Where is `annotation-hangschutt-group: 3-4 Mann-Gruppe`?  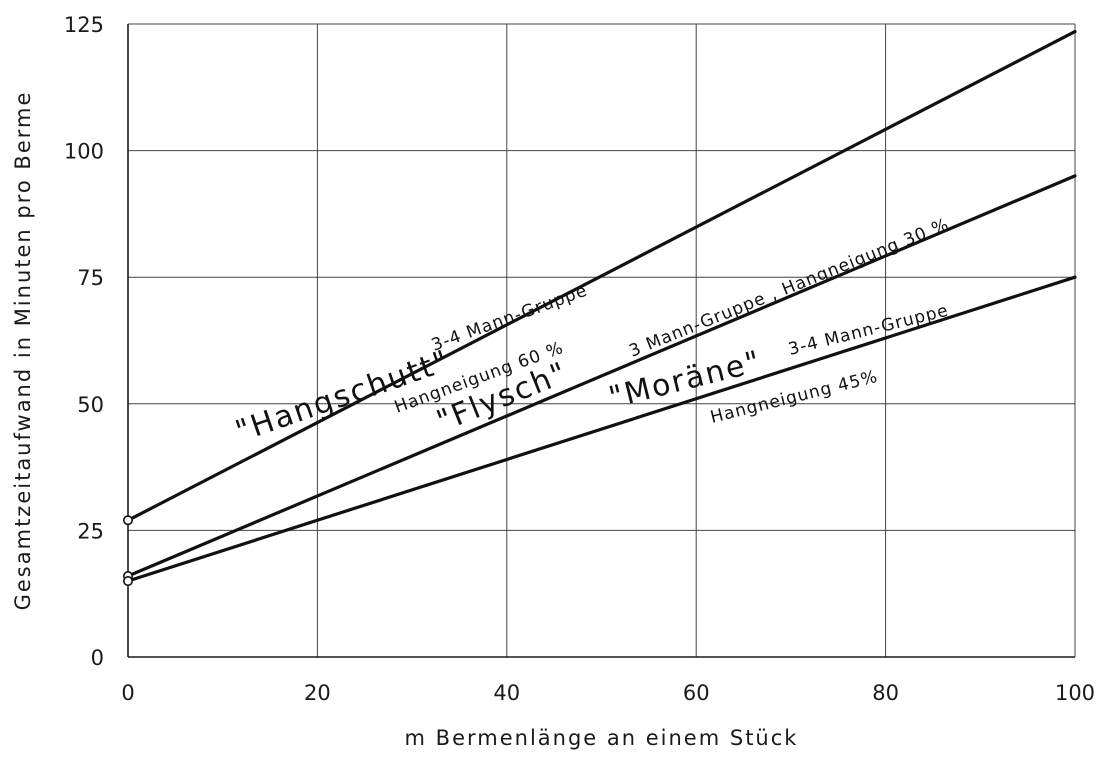
annotation-hangschutt-group: 3-4 Mann-Gruppe is located at coordinates (509, 318).